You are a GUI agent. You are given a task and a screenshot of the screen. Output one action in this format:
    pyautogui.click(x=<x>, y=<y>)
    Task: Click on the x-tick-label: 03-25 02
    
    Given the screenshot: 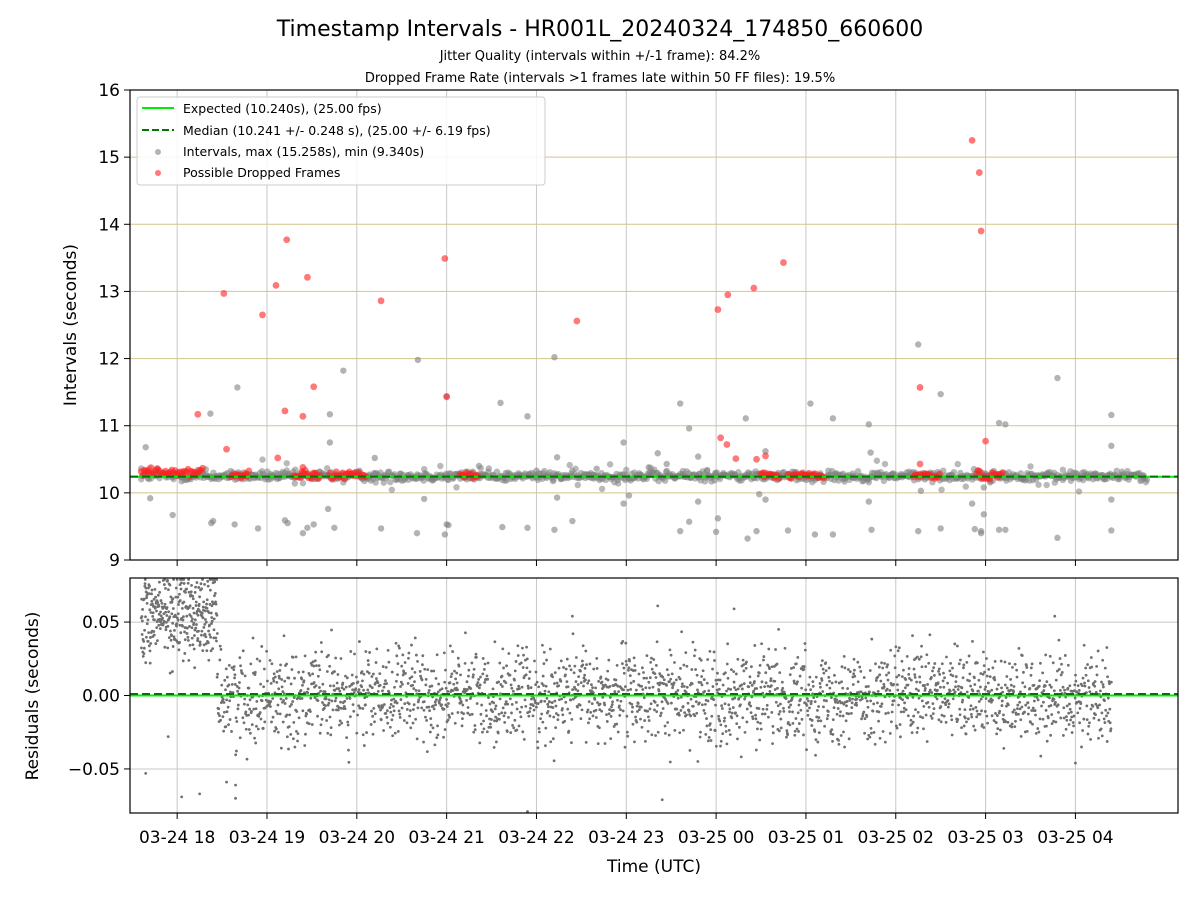 What is the action you would take?
    pyautogui.click(x=896, y=838)
    